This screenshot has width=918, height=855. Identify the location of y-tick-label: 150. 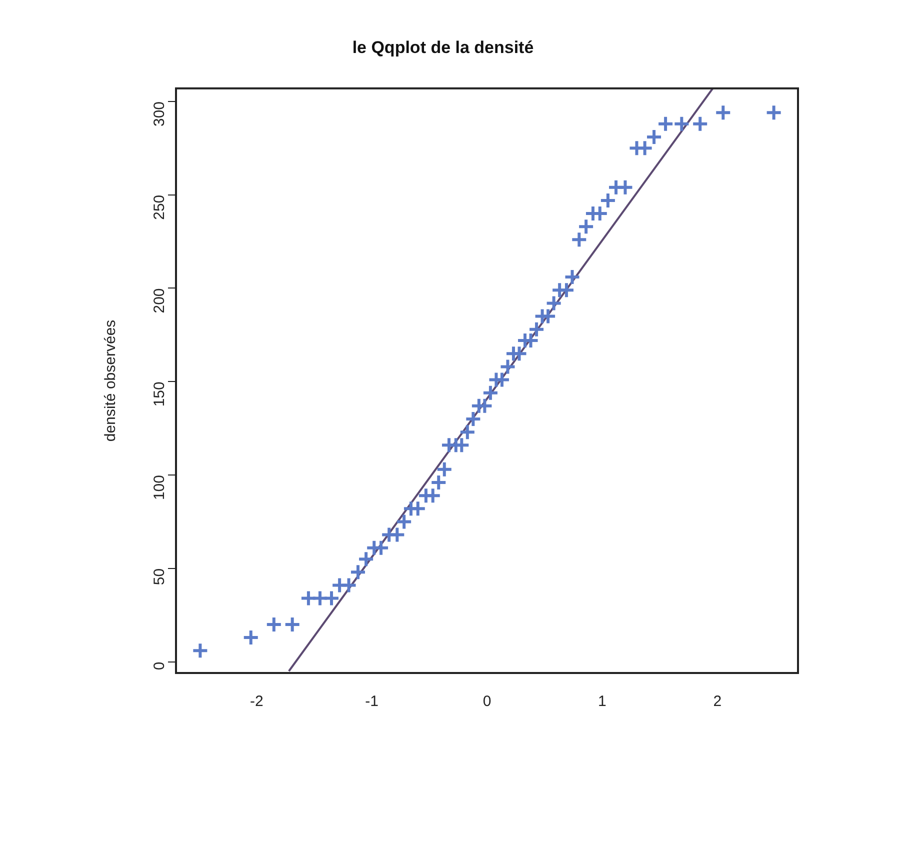
(159, 394).